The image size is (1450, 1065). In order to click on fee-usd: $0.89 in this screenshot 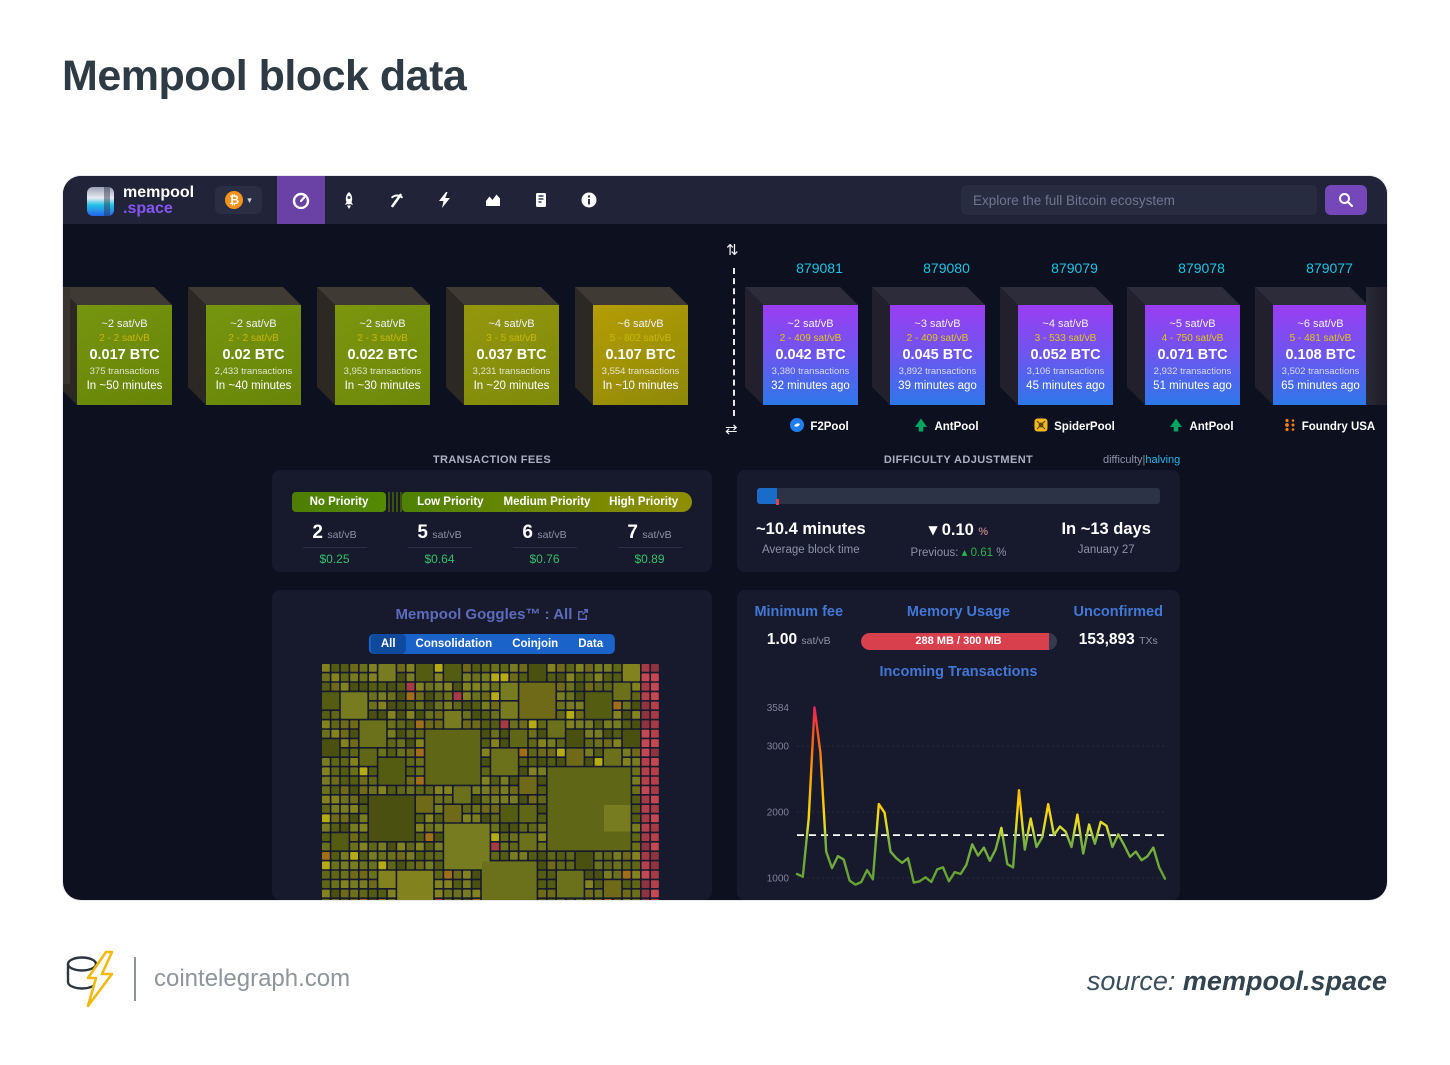, I will do `click(649, 559)`.